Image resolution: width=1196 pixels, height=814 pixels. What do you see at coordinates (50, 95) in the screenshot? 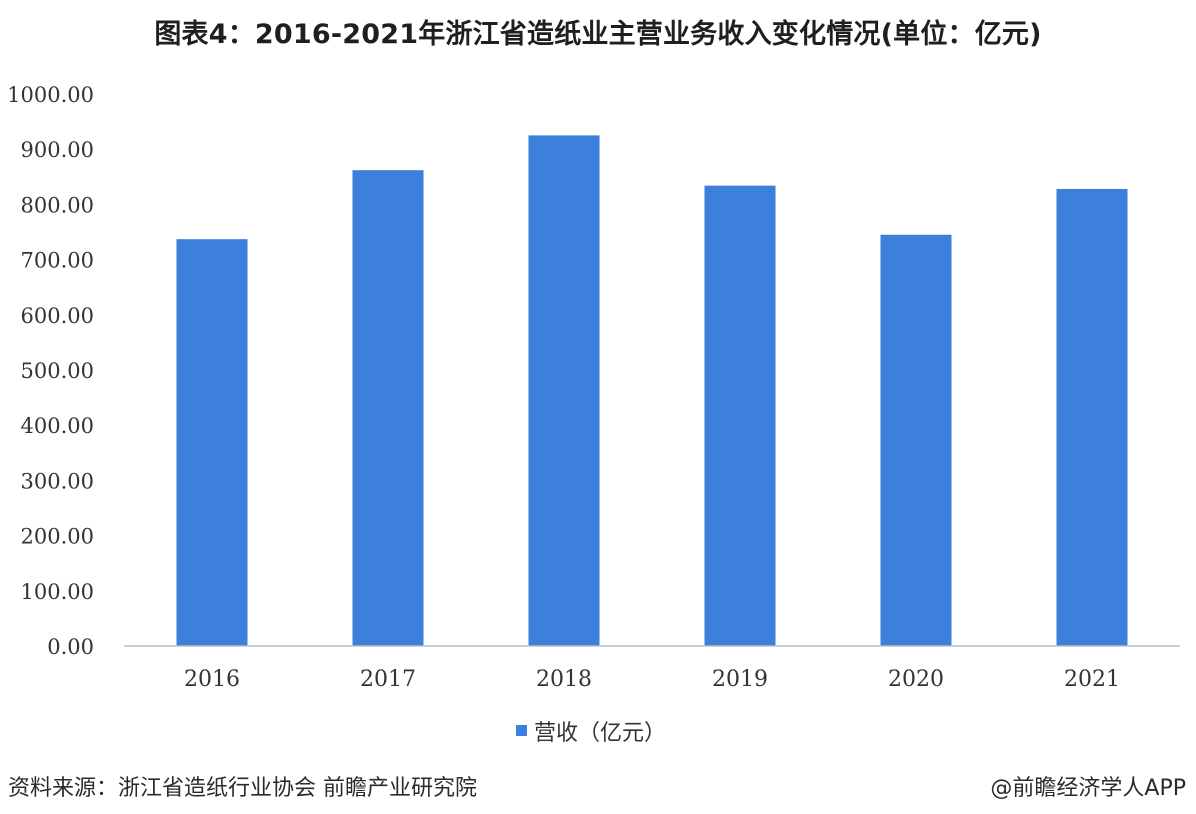
I see `y-tick-label: 1000.00` at bounding box center [50, 95].